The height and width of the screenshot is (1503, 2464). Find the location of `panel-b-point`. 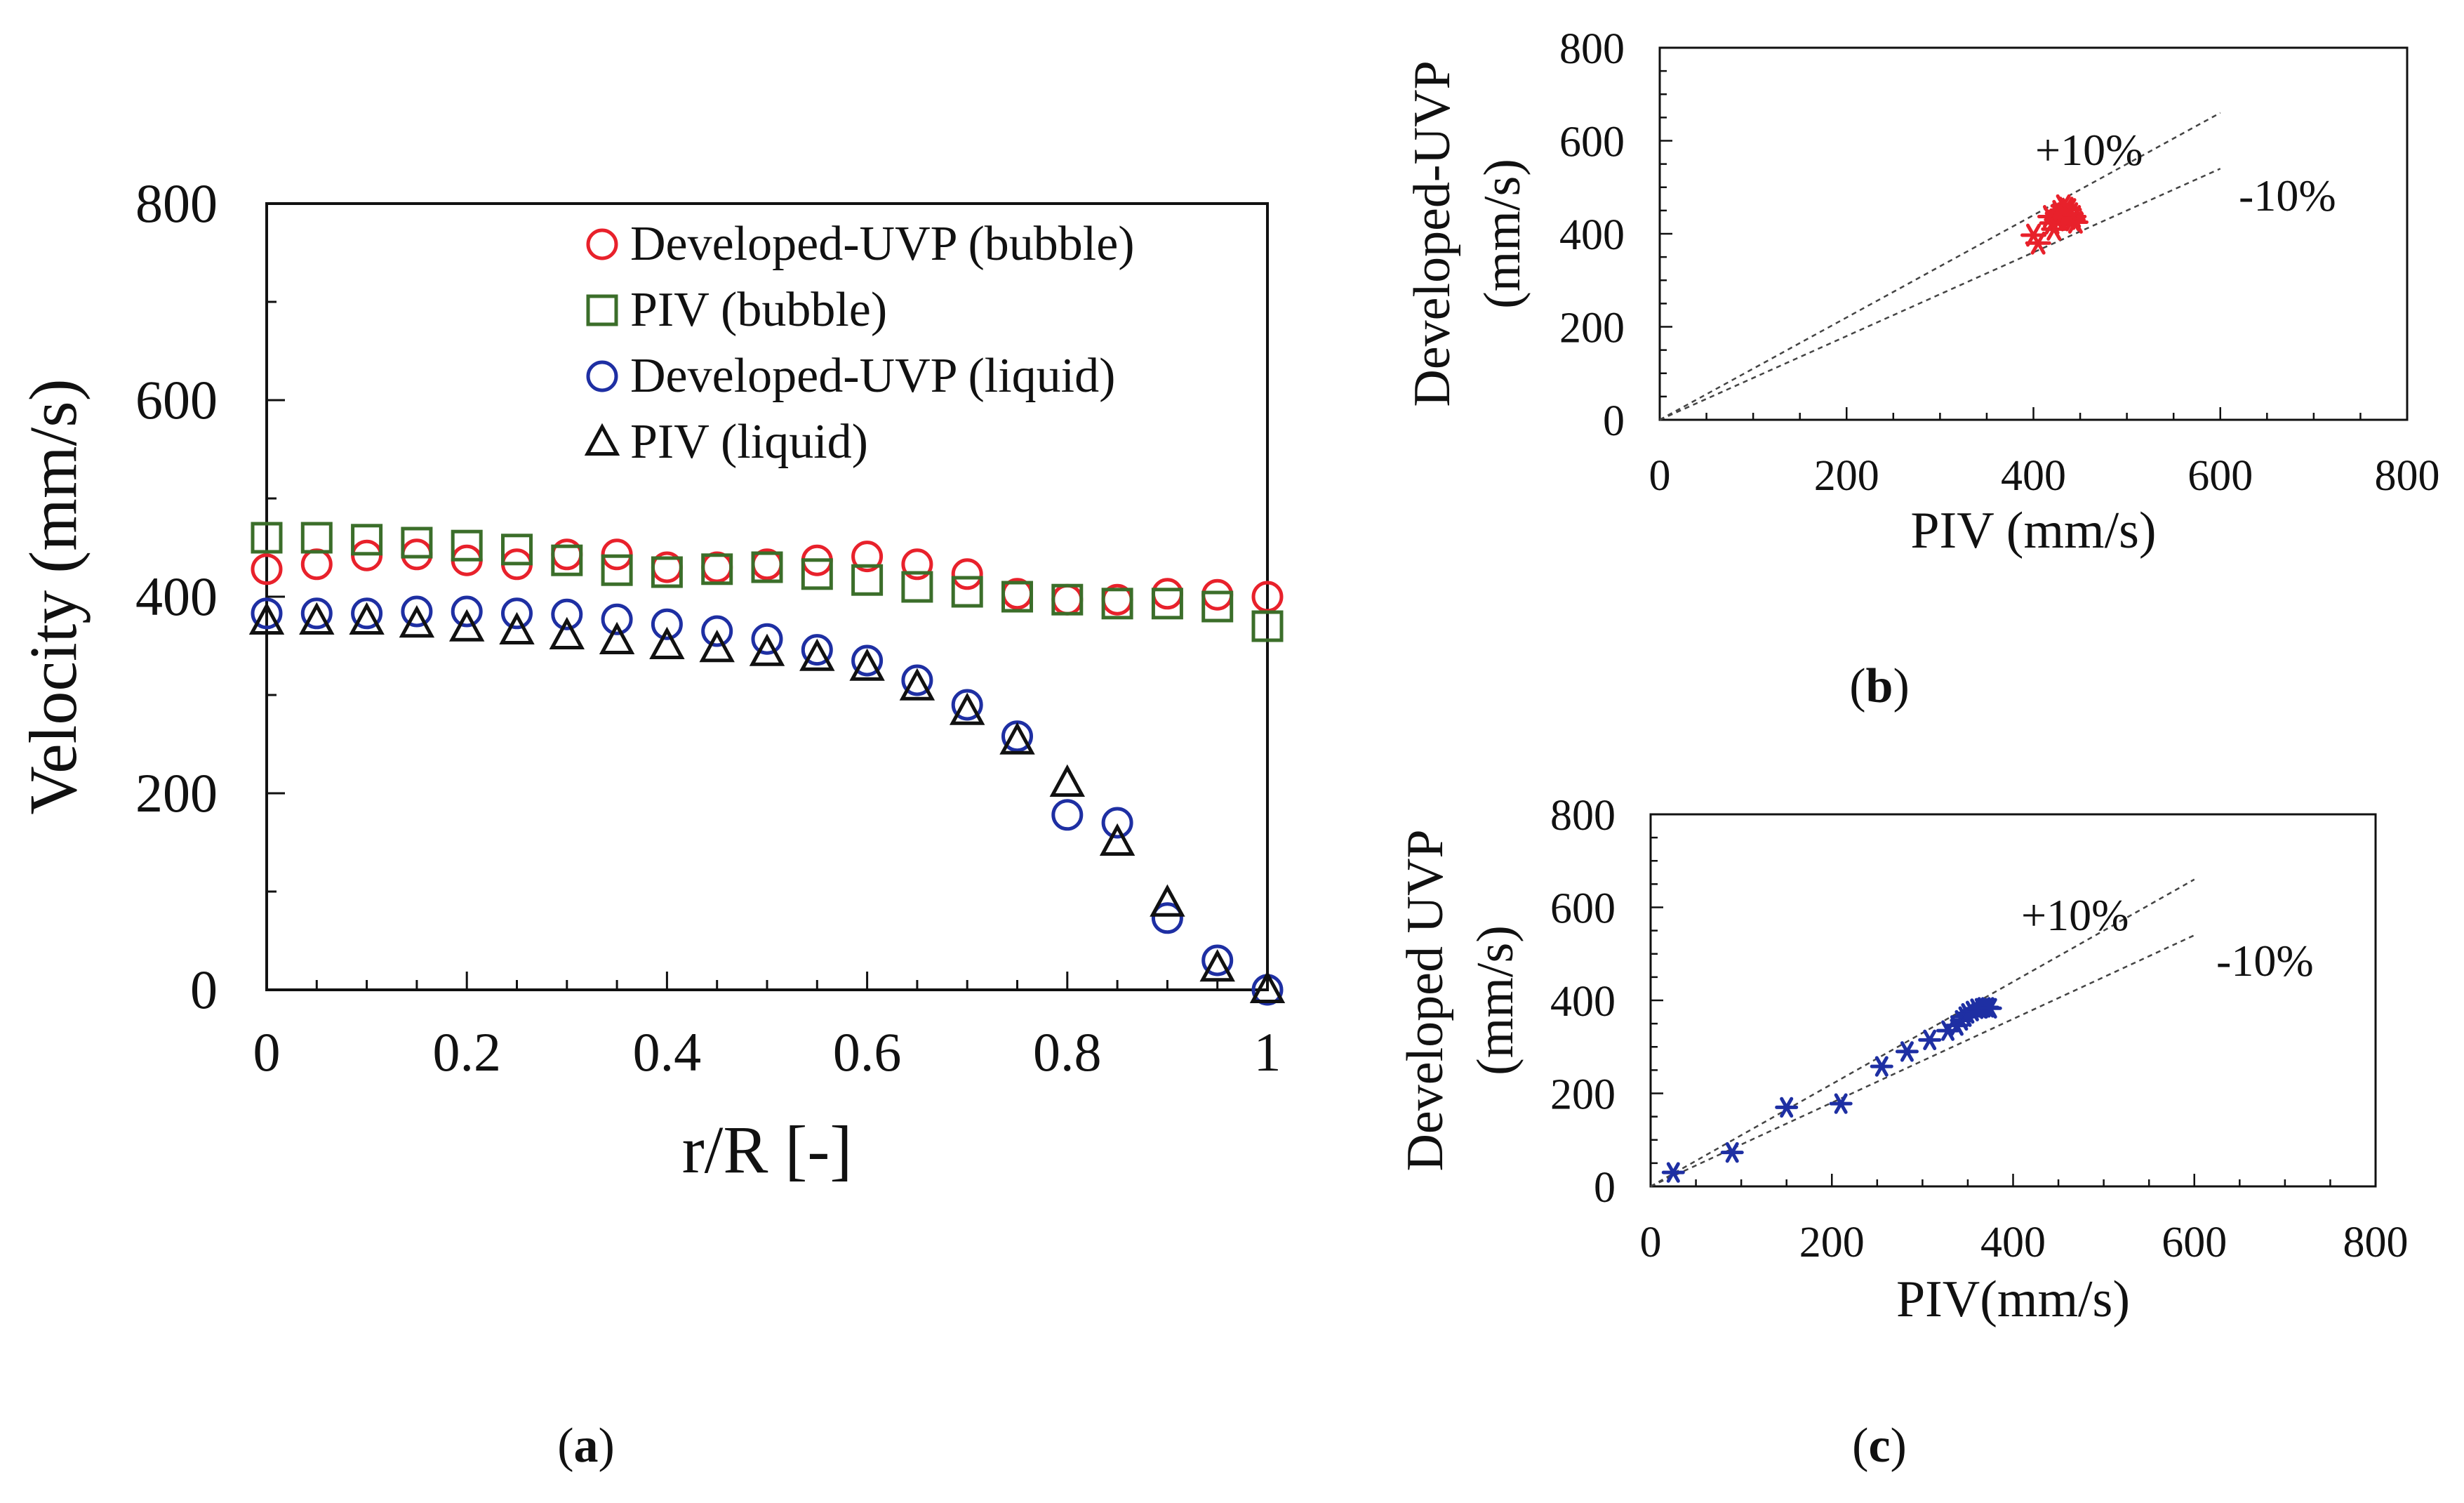

panel-b-point is located at coordinates (2054, 229).